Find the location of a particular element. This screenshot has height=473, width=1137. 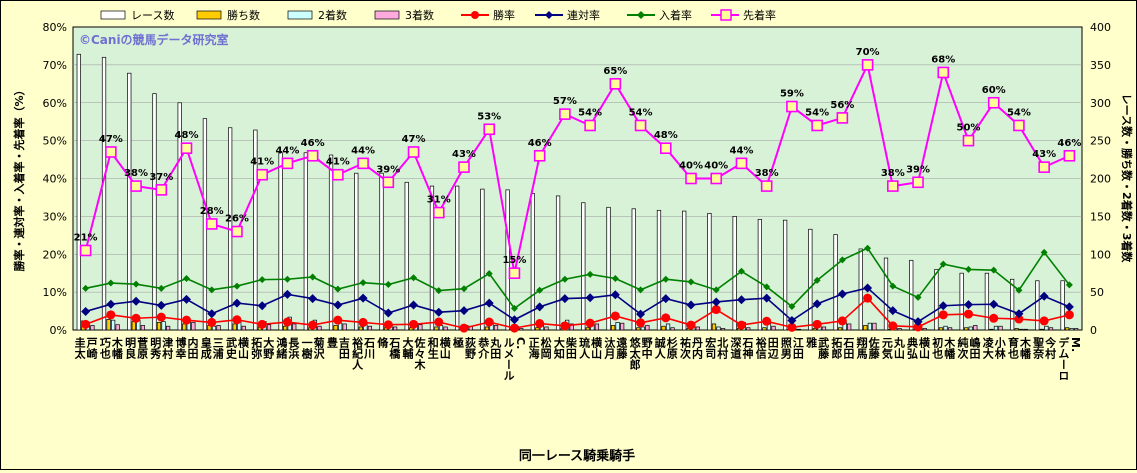

left-tick-label: 60% is located at coordinates (55, 103).